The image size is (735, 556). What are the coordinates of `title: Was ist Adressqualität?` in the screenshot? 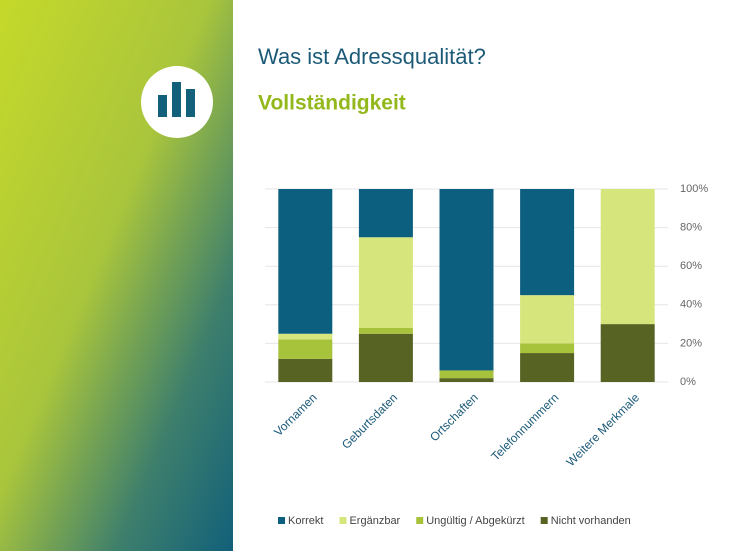 It's located at (372, 56).